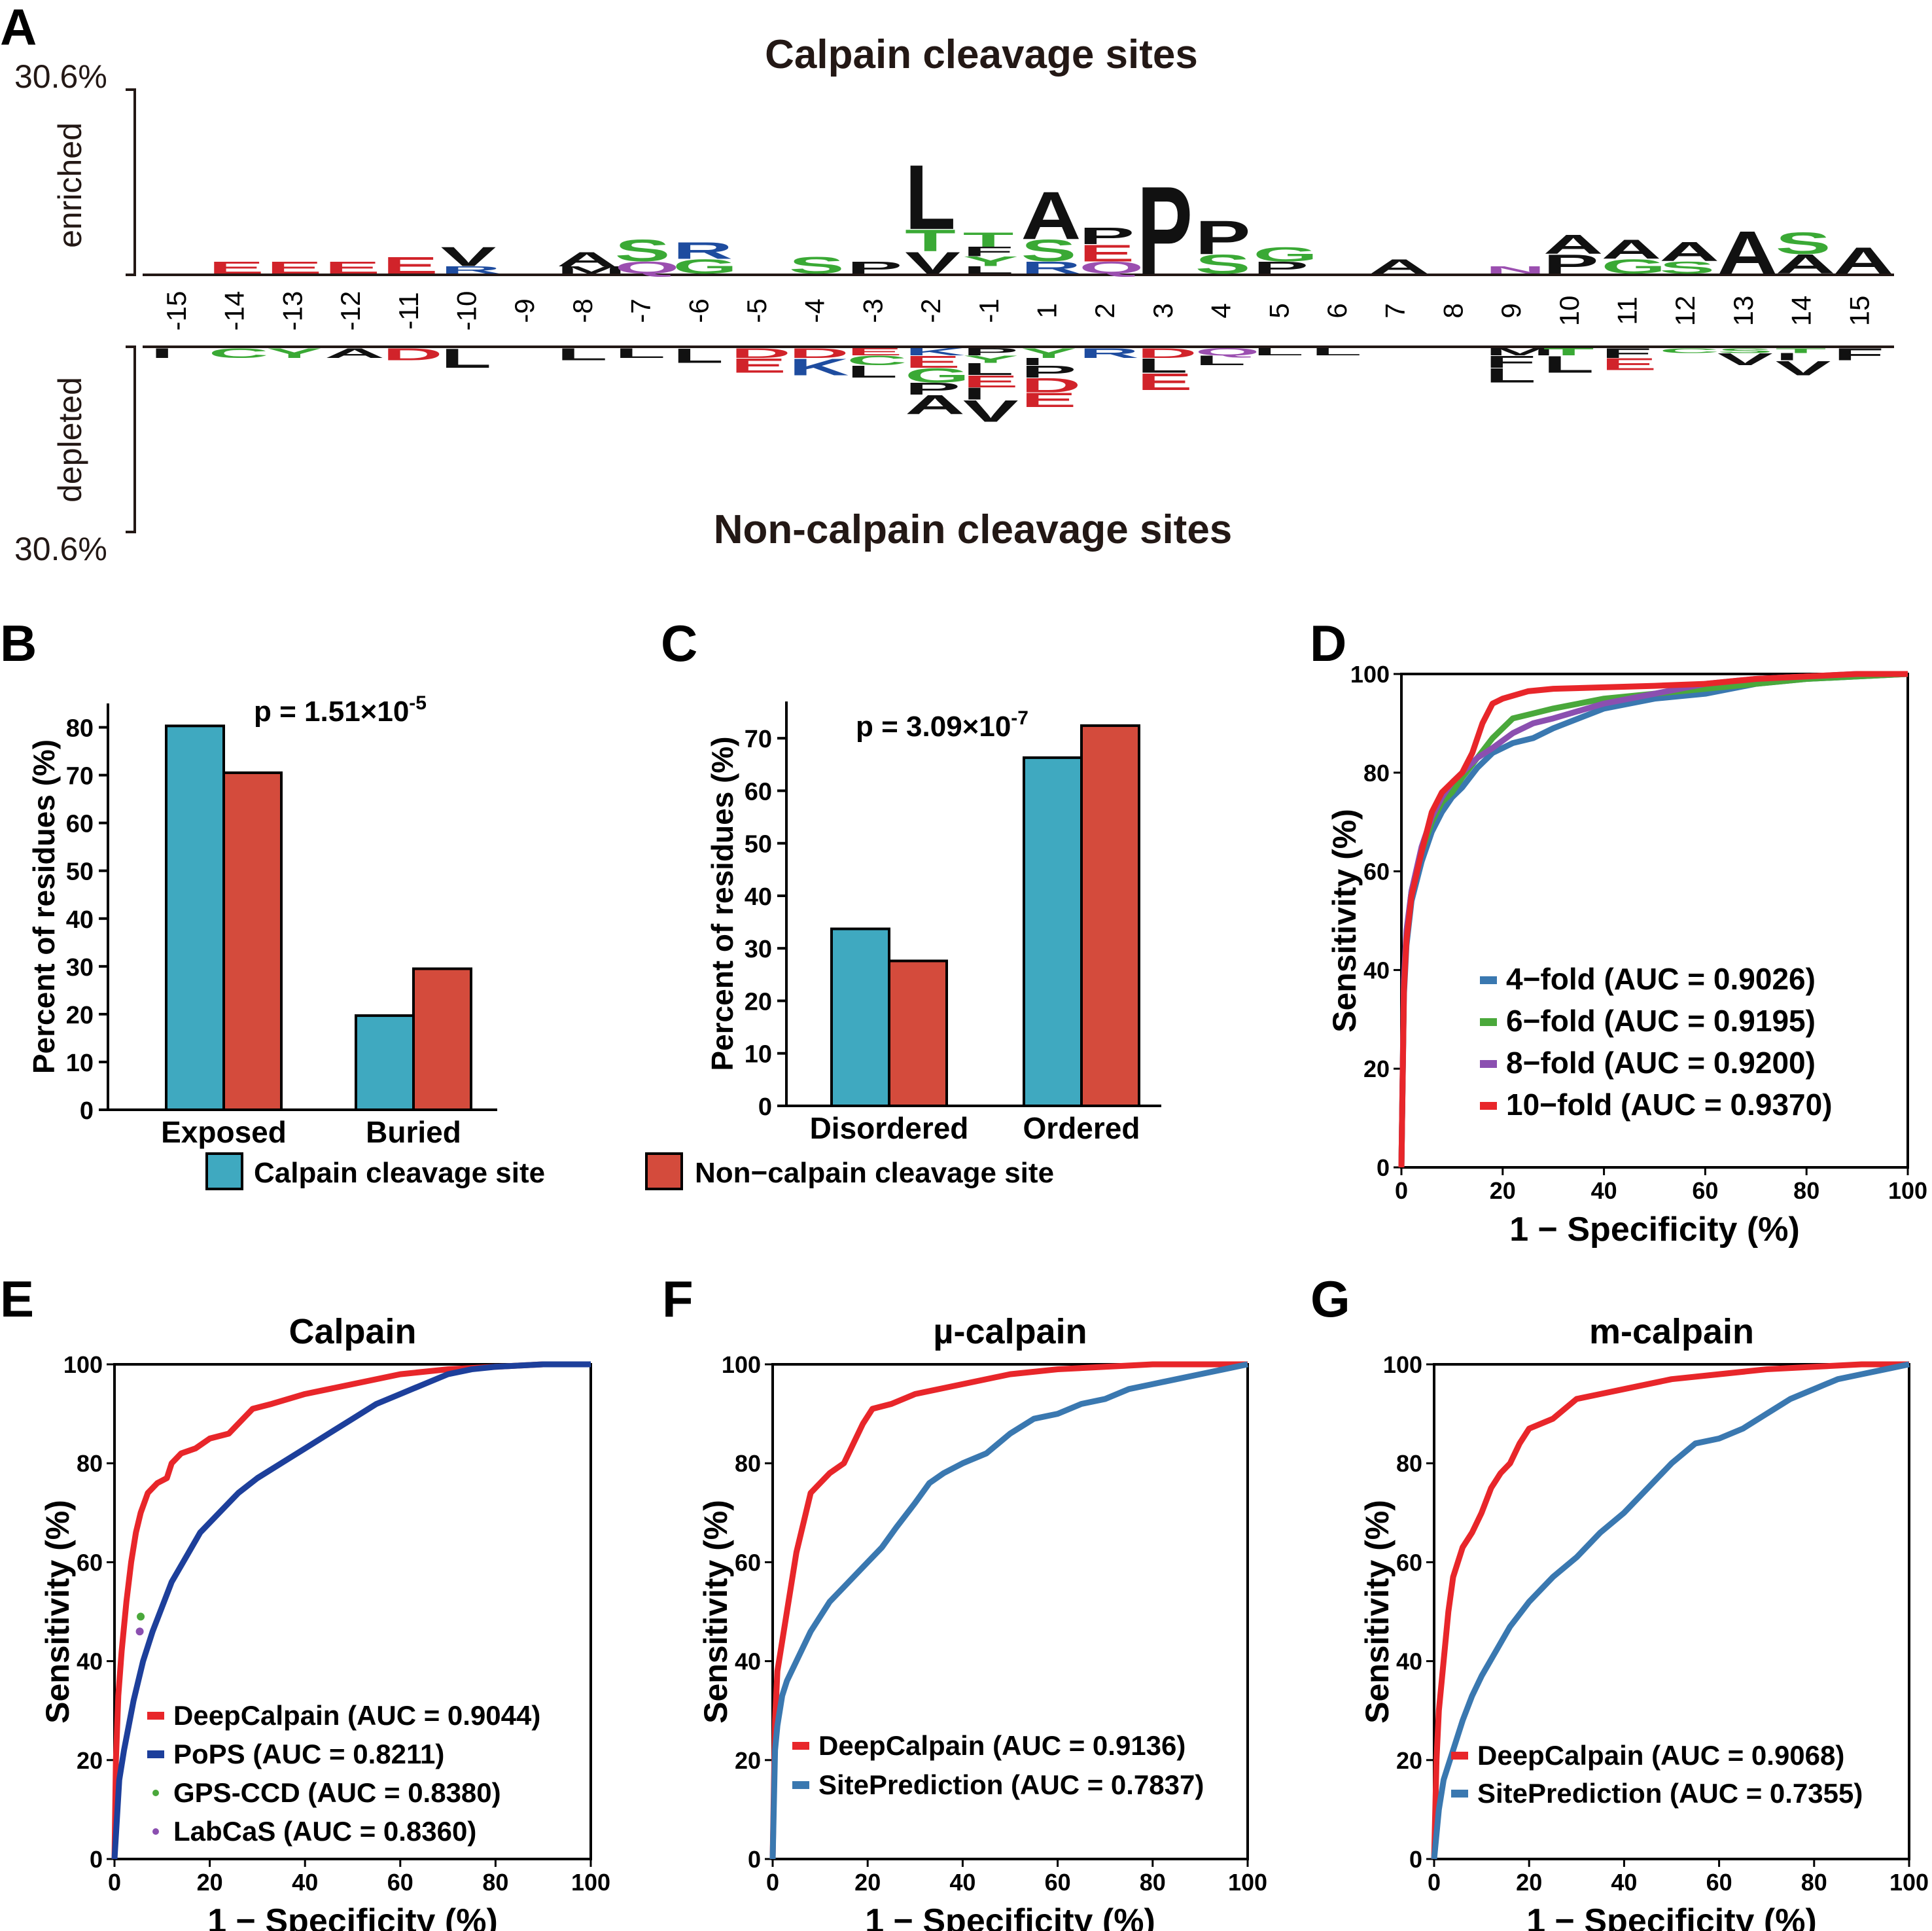 The image size is (1932, 1931). What do you see at coordinates (337, 1792) in the screenshot?
I see `legend-label: GPS-CCD (AUC = 0.8380)` at bounding box center [337, 1792].